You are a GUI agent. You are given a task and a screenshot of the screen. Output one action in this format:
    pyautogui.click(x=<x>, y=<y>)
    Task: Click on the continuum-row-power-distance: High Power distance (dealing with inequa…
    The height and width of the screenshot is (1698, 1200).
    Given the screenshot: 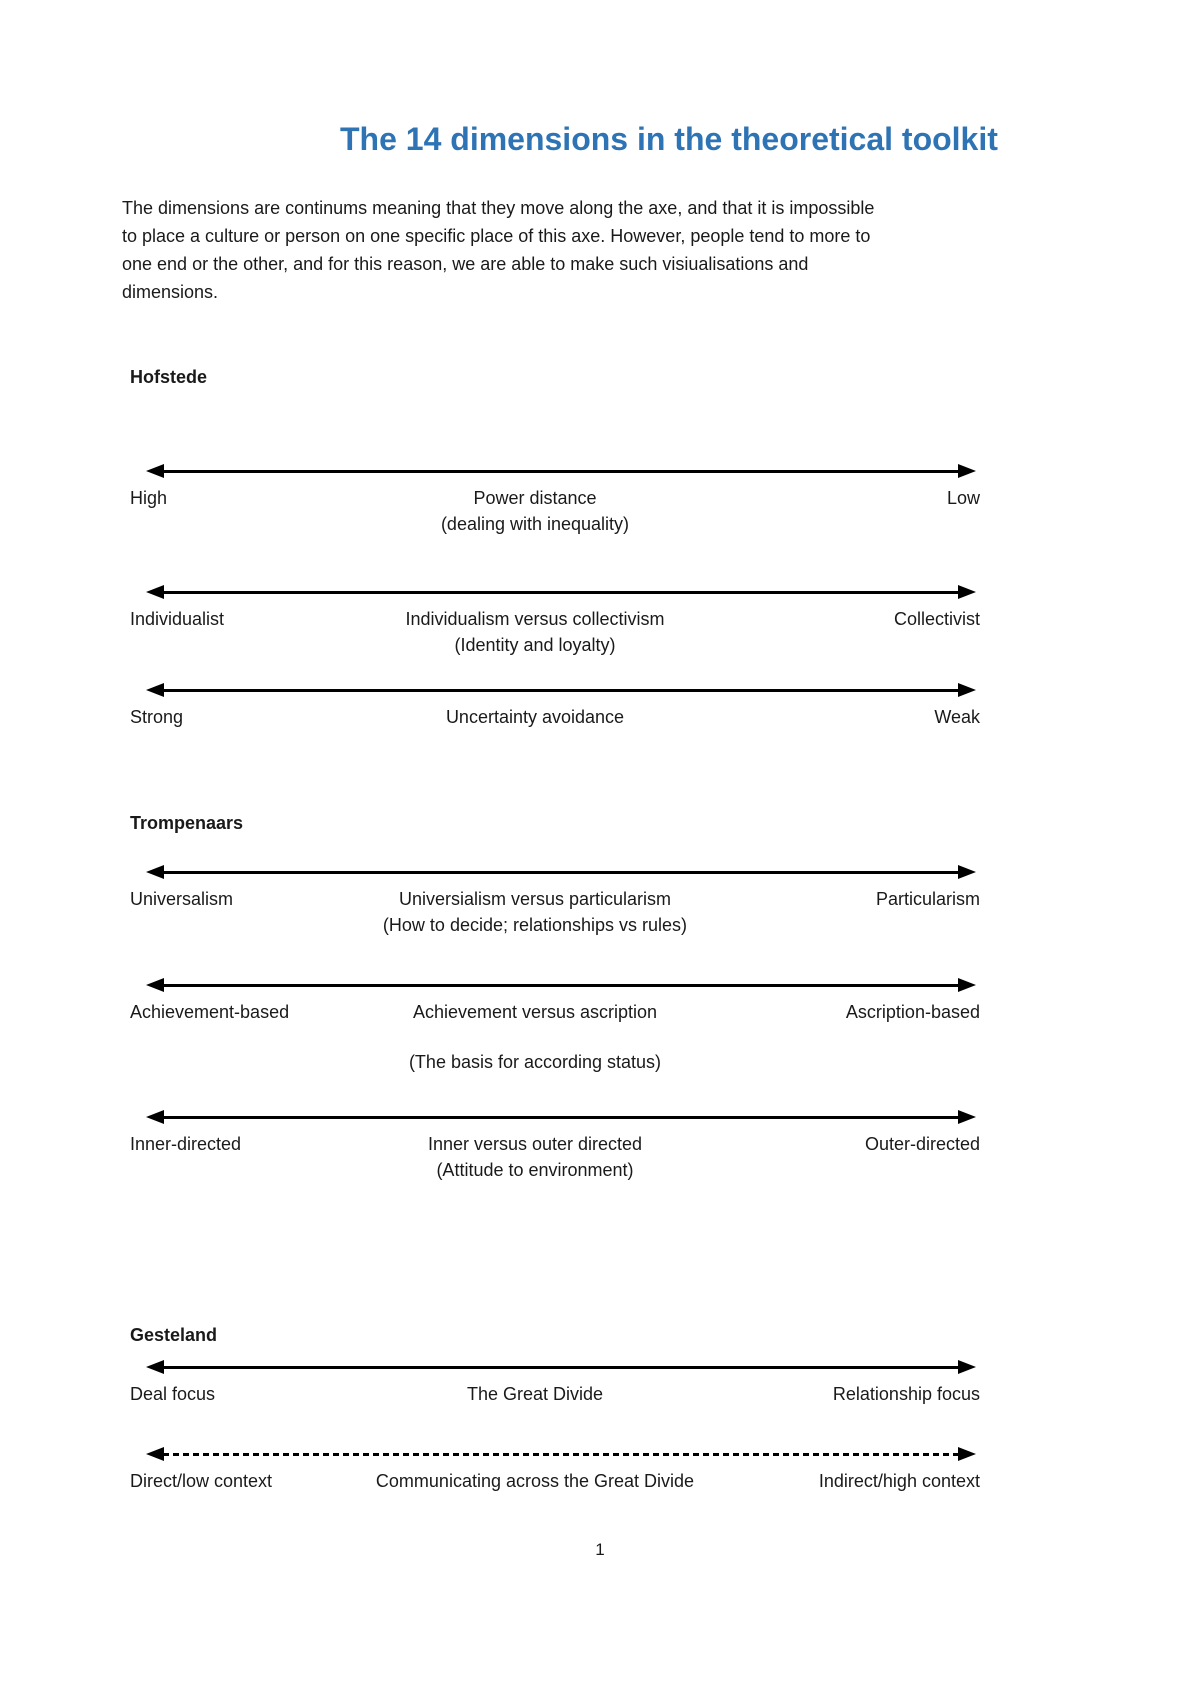 What is the action you would take?
    pyautogui.click(x=555, y=500)
    